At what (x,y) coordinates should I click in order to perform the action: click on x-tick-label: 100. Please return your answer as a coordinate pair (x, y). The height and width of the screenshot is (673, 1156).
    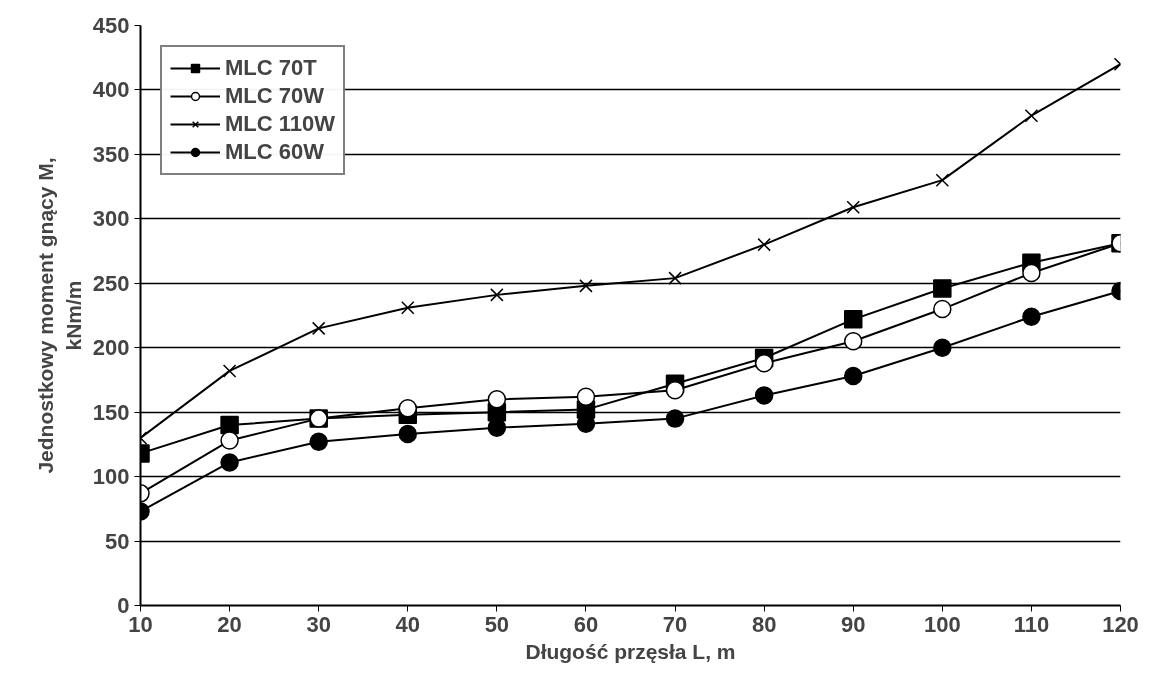
    Looking at the image, I should click on (942, 624).